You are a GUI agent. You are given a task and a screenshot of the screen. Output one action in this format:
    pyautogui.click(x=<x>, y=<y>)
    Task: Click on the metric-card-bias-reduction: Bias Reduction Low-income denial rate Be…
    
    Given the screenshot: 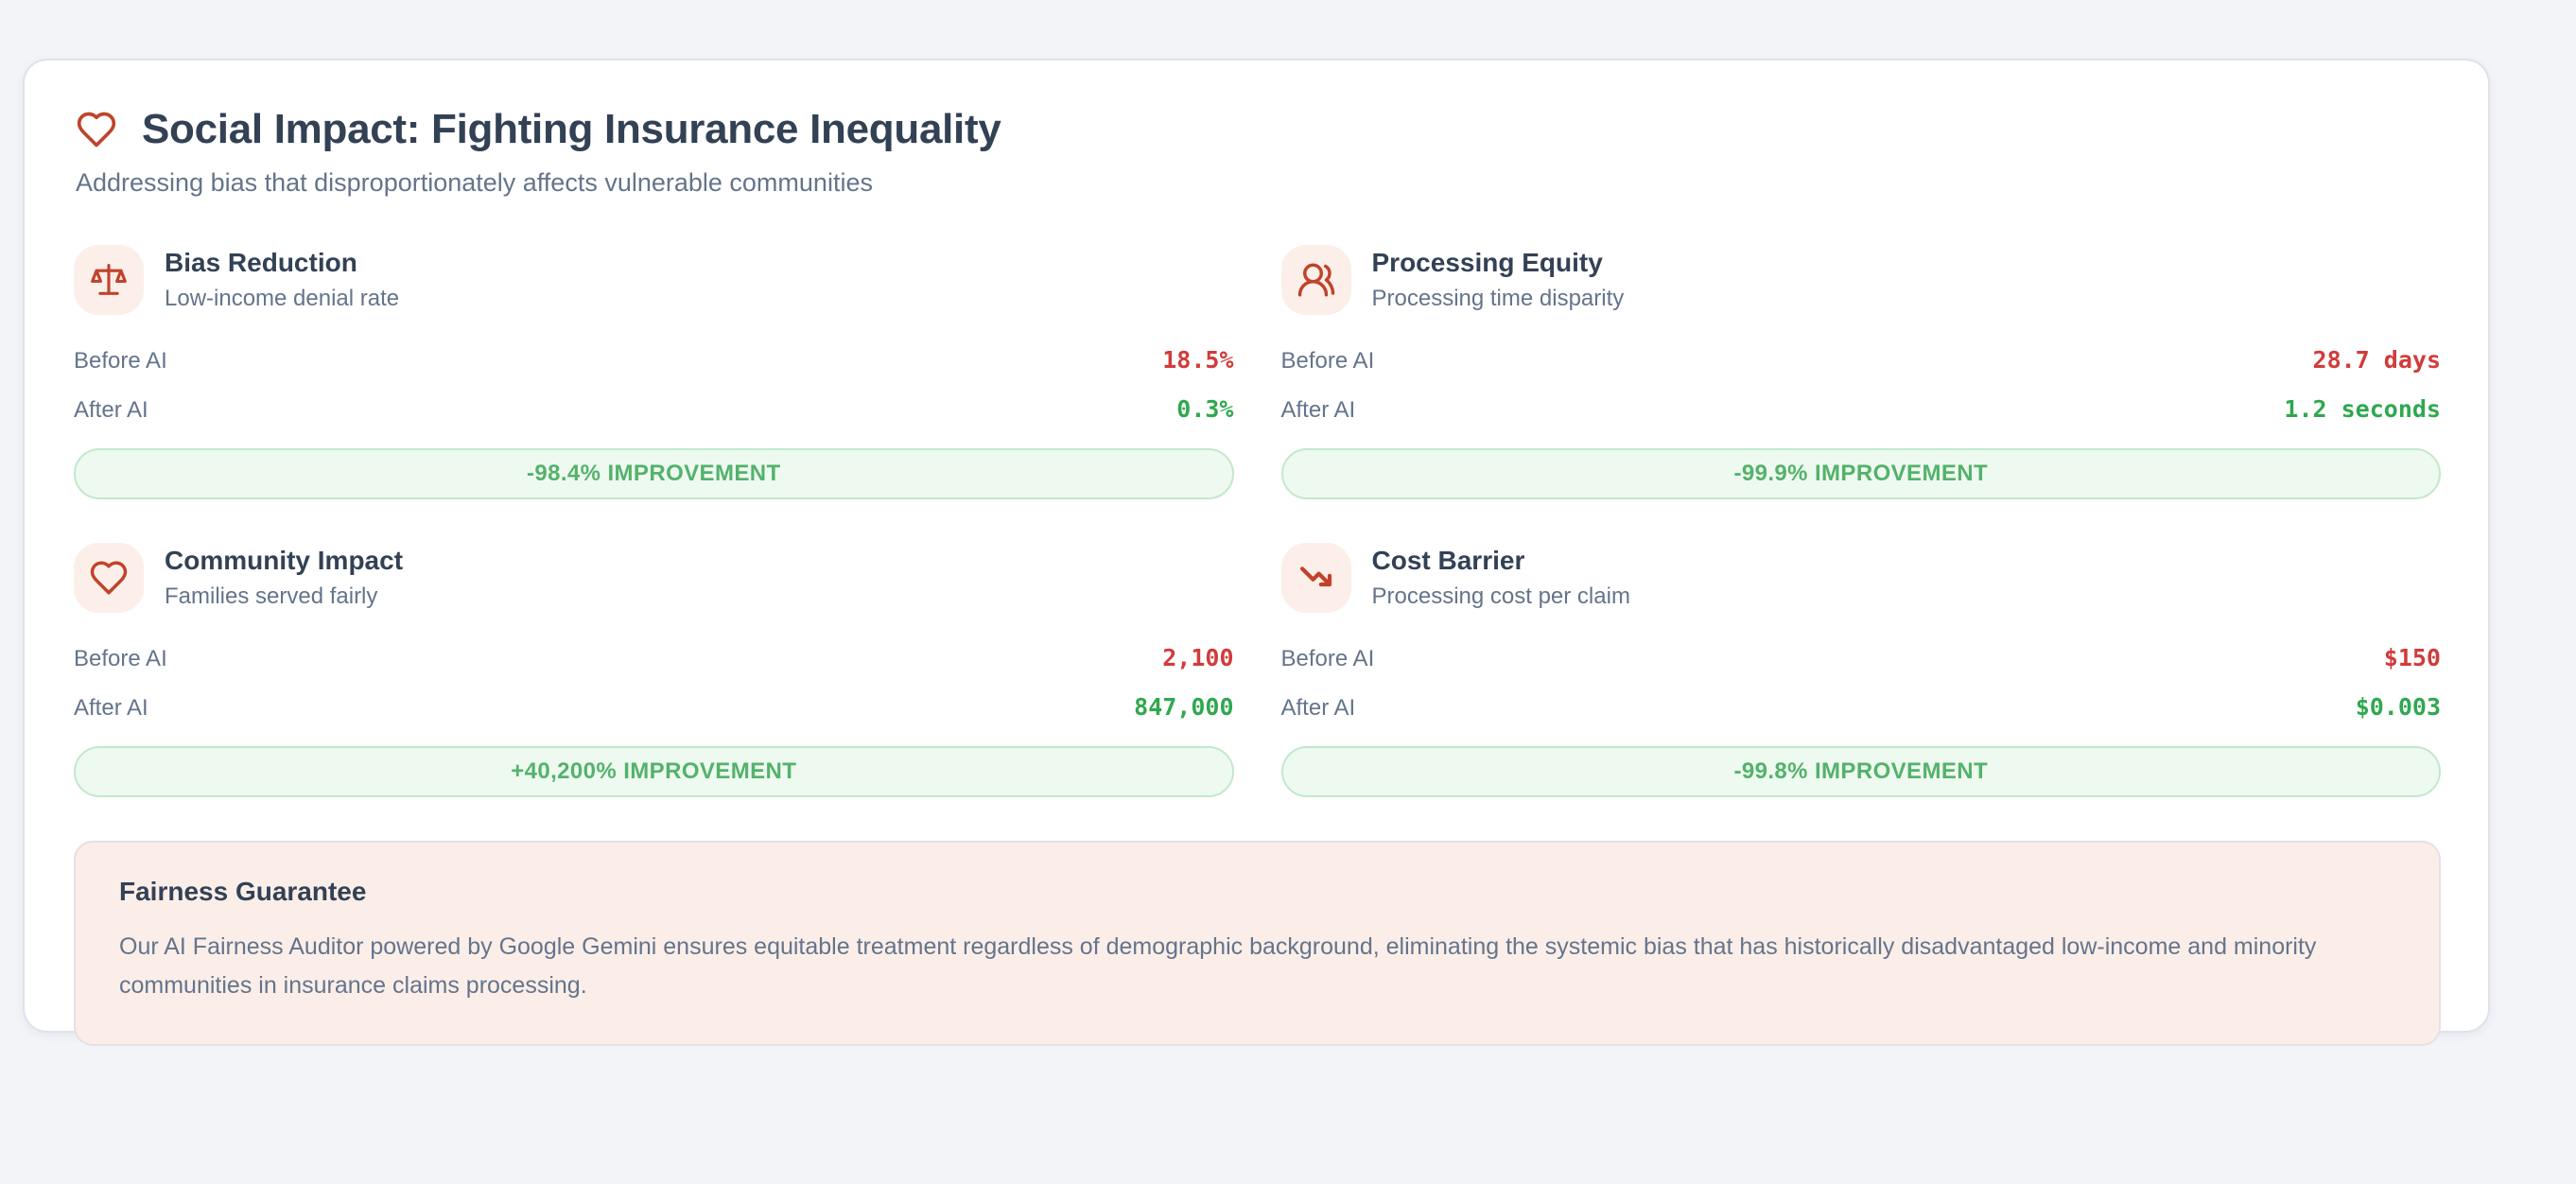 What is the action you would take?
    pyautogui.click(x=654, y=372)
    